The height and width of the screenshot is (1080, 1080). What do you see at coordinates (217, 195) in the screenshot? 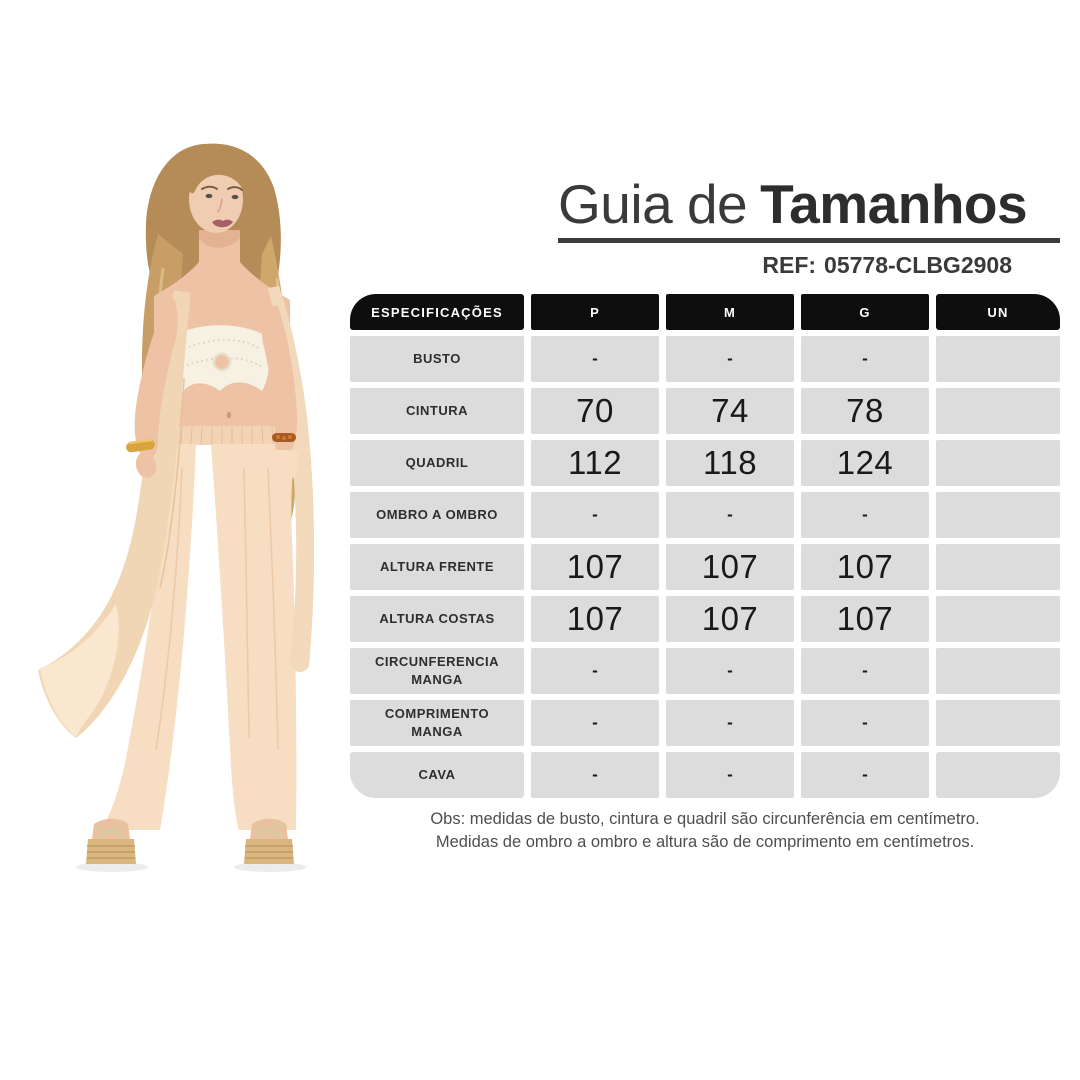
I see `face` at bounding box center [217, 195].